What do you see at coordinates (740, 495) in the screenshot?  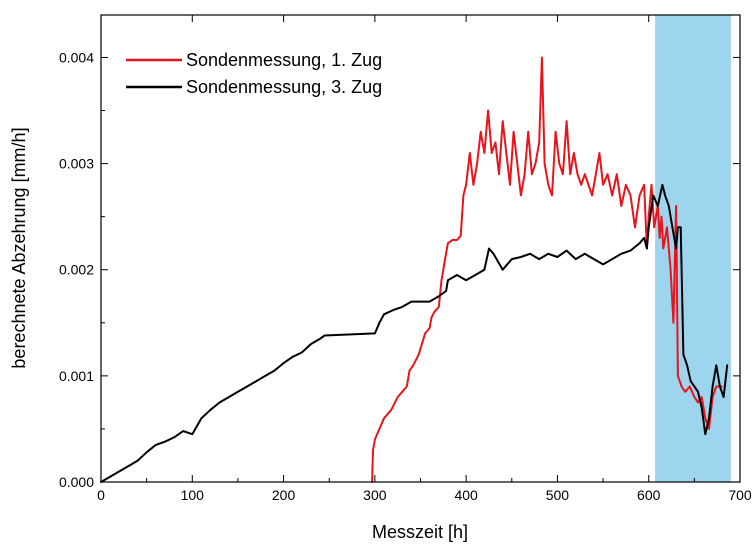 I see `x-tick-label: 700` at bounding box center [740, 495].